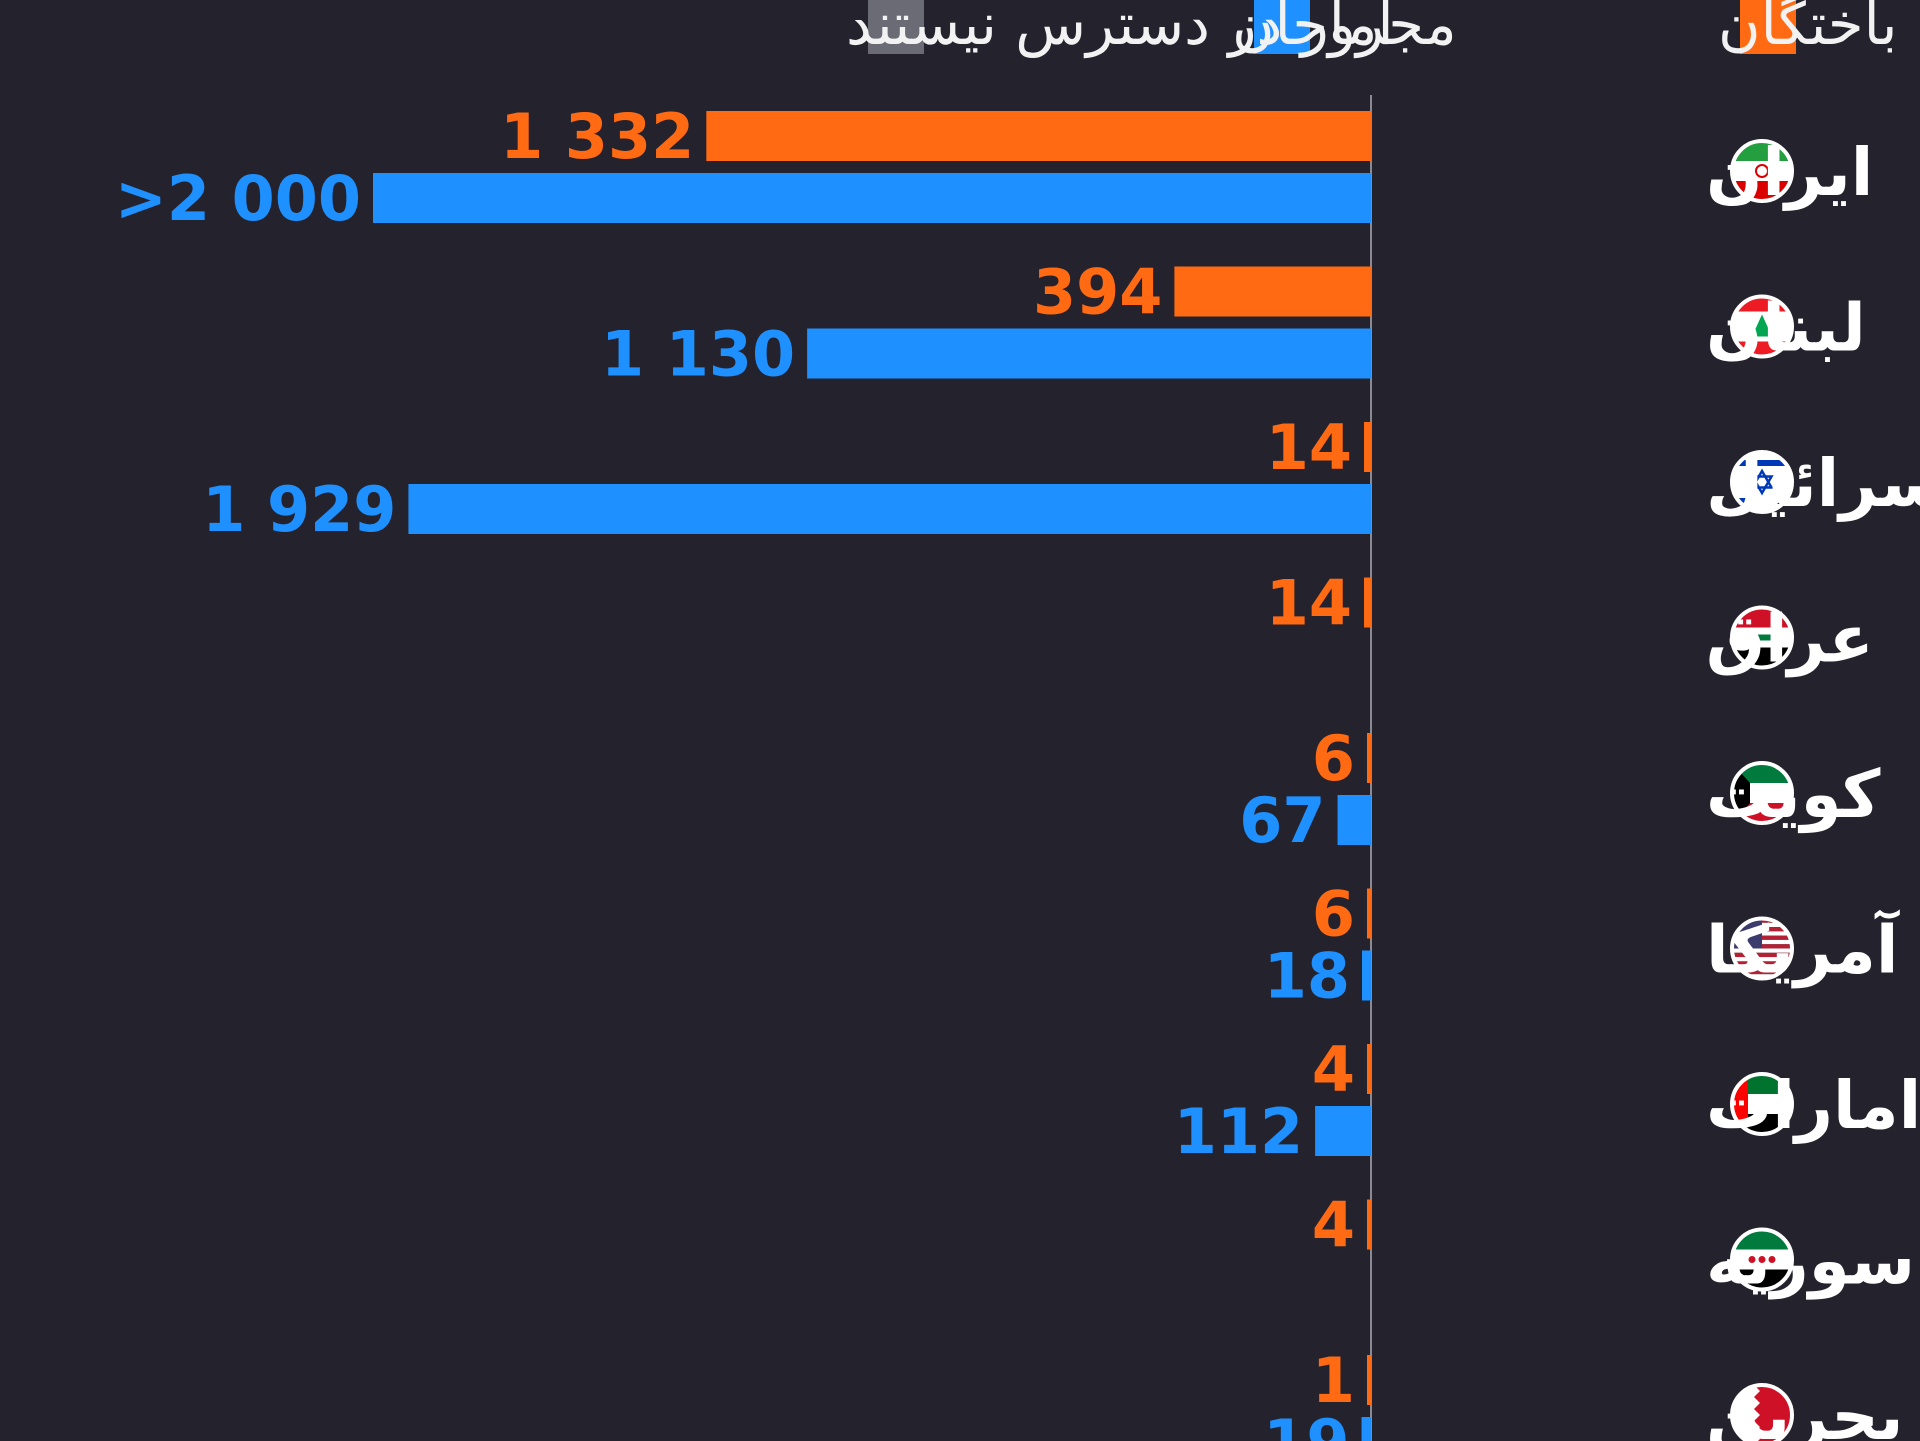 The height and width of the screenshot is (1441, 1920). What do you see at coordinates (1813, 1105) in the screenshot?
I see `country-label: امارات` at bounding box center [1813, 1105].